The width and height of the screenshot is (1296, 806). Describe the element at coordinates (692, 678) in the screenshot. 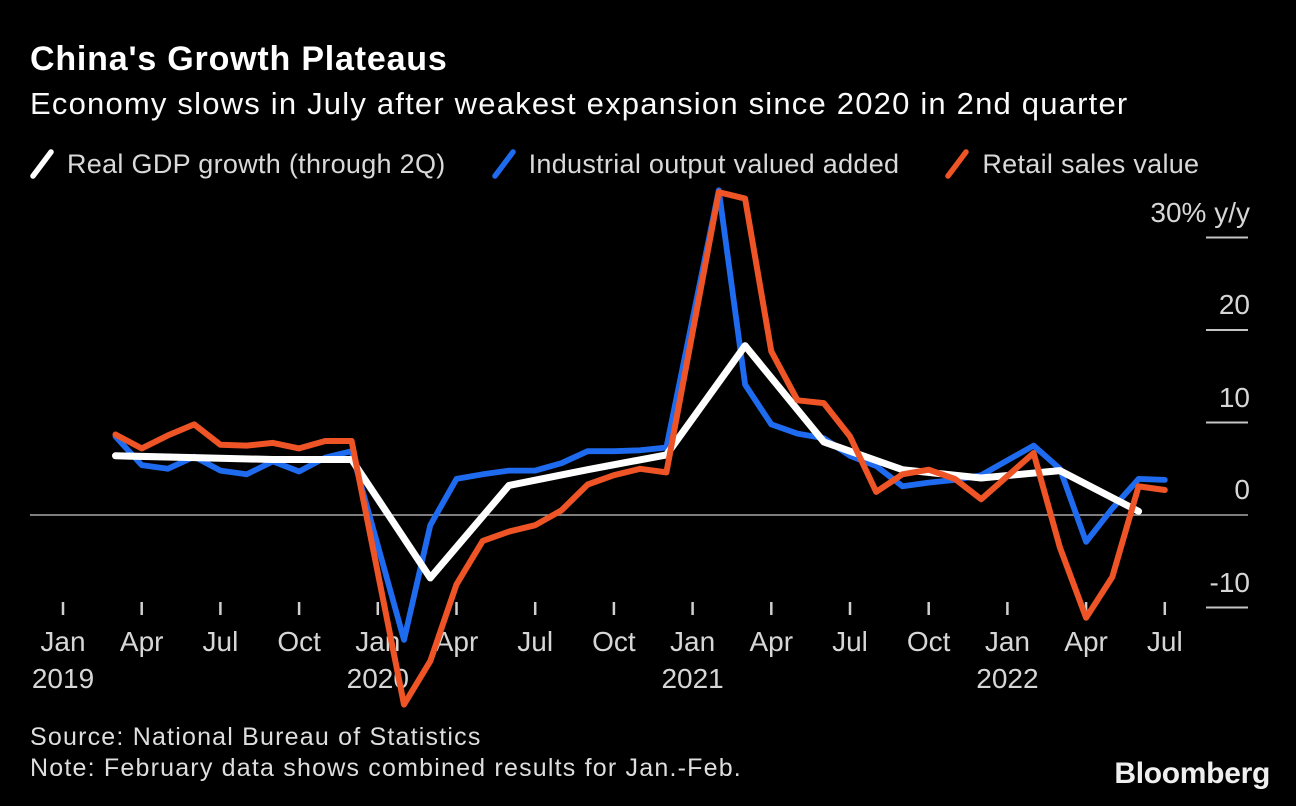

I see `x-axis-year-label: 2021` at that location.